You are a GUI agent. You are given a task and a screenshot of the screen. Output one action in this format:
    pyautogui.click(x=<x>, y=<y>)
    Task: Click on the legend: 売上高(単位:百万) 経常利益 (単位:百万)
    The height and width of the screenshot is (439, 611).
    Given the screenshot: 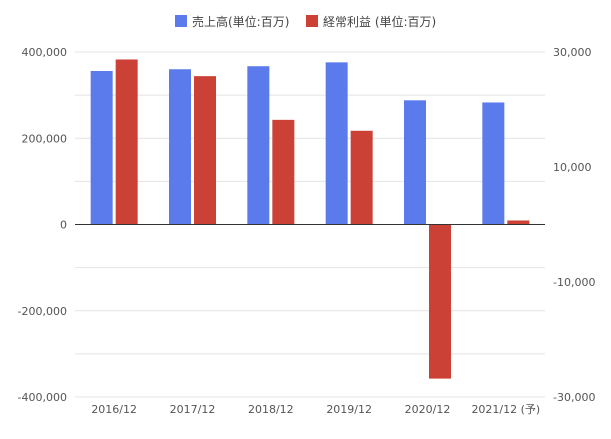 What is the action you would take?
    pyautogui.click(x=305, y=21)
    